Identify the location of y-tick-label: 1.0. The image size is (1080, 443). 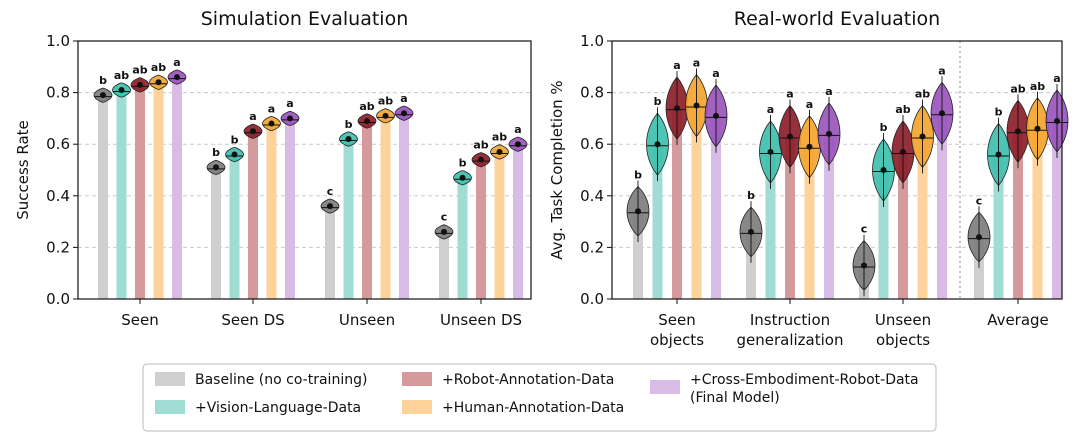
(592, 41).